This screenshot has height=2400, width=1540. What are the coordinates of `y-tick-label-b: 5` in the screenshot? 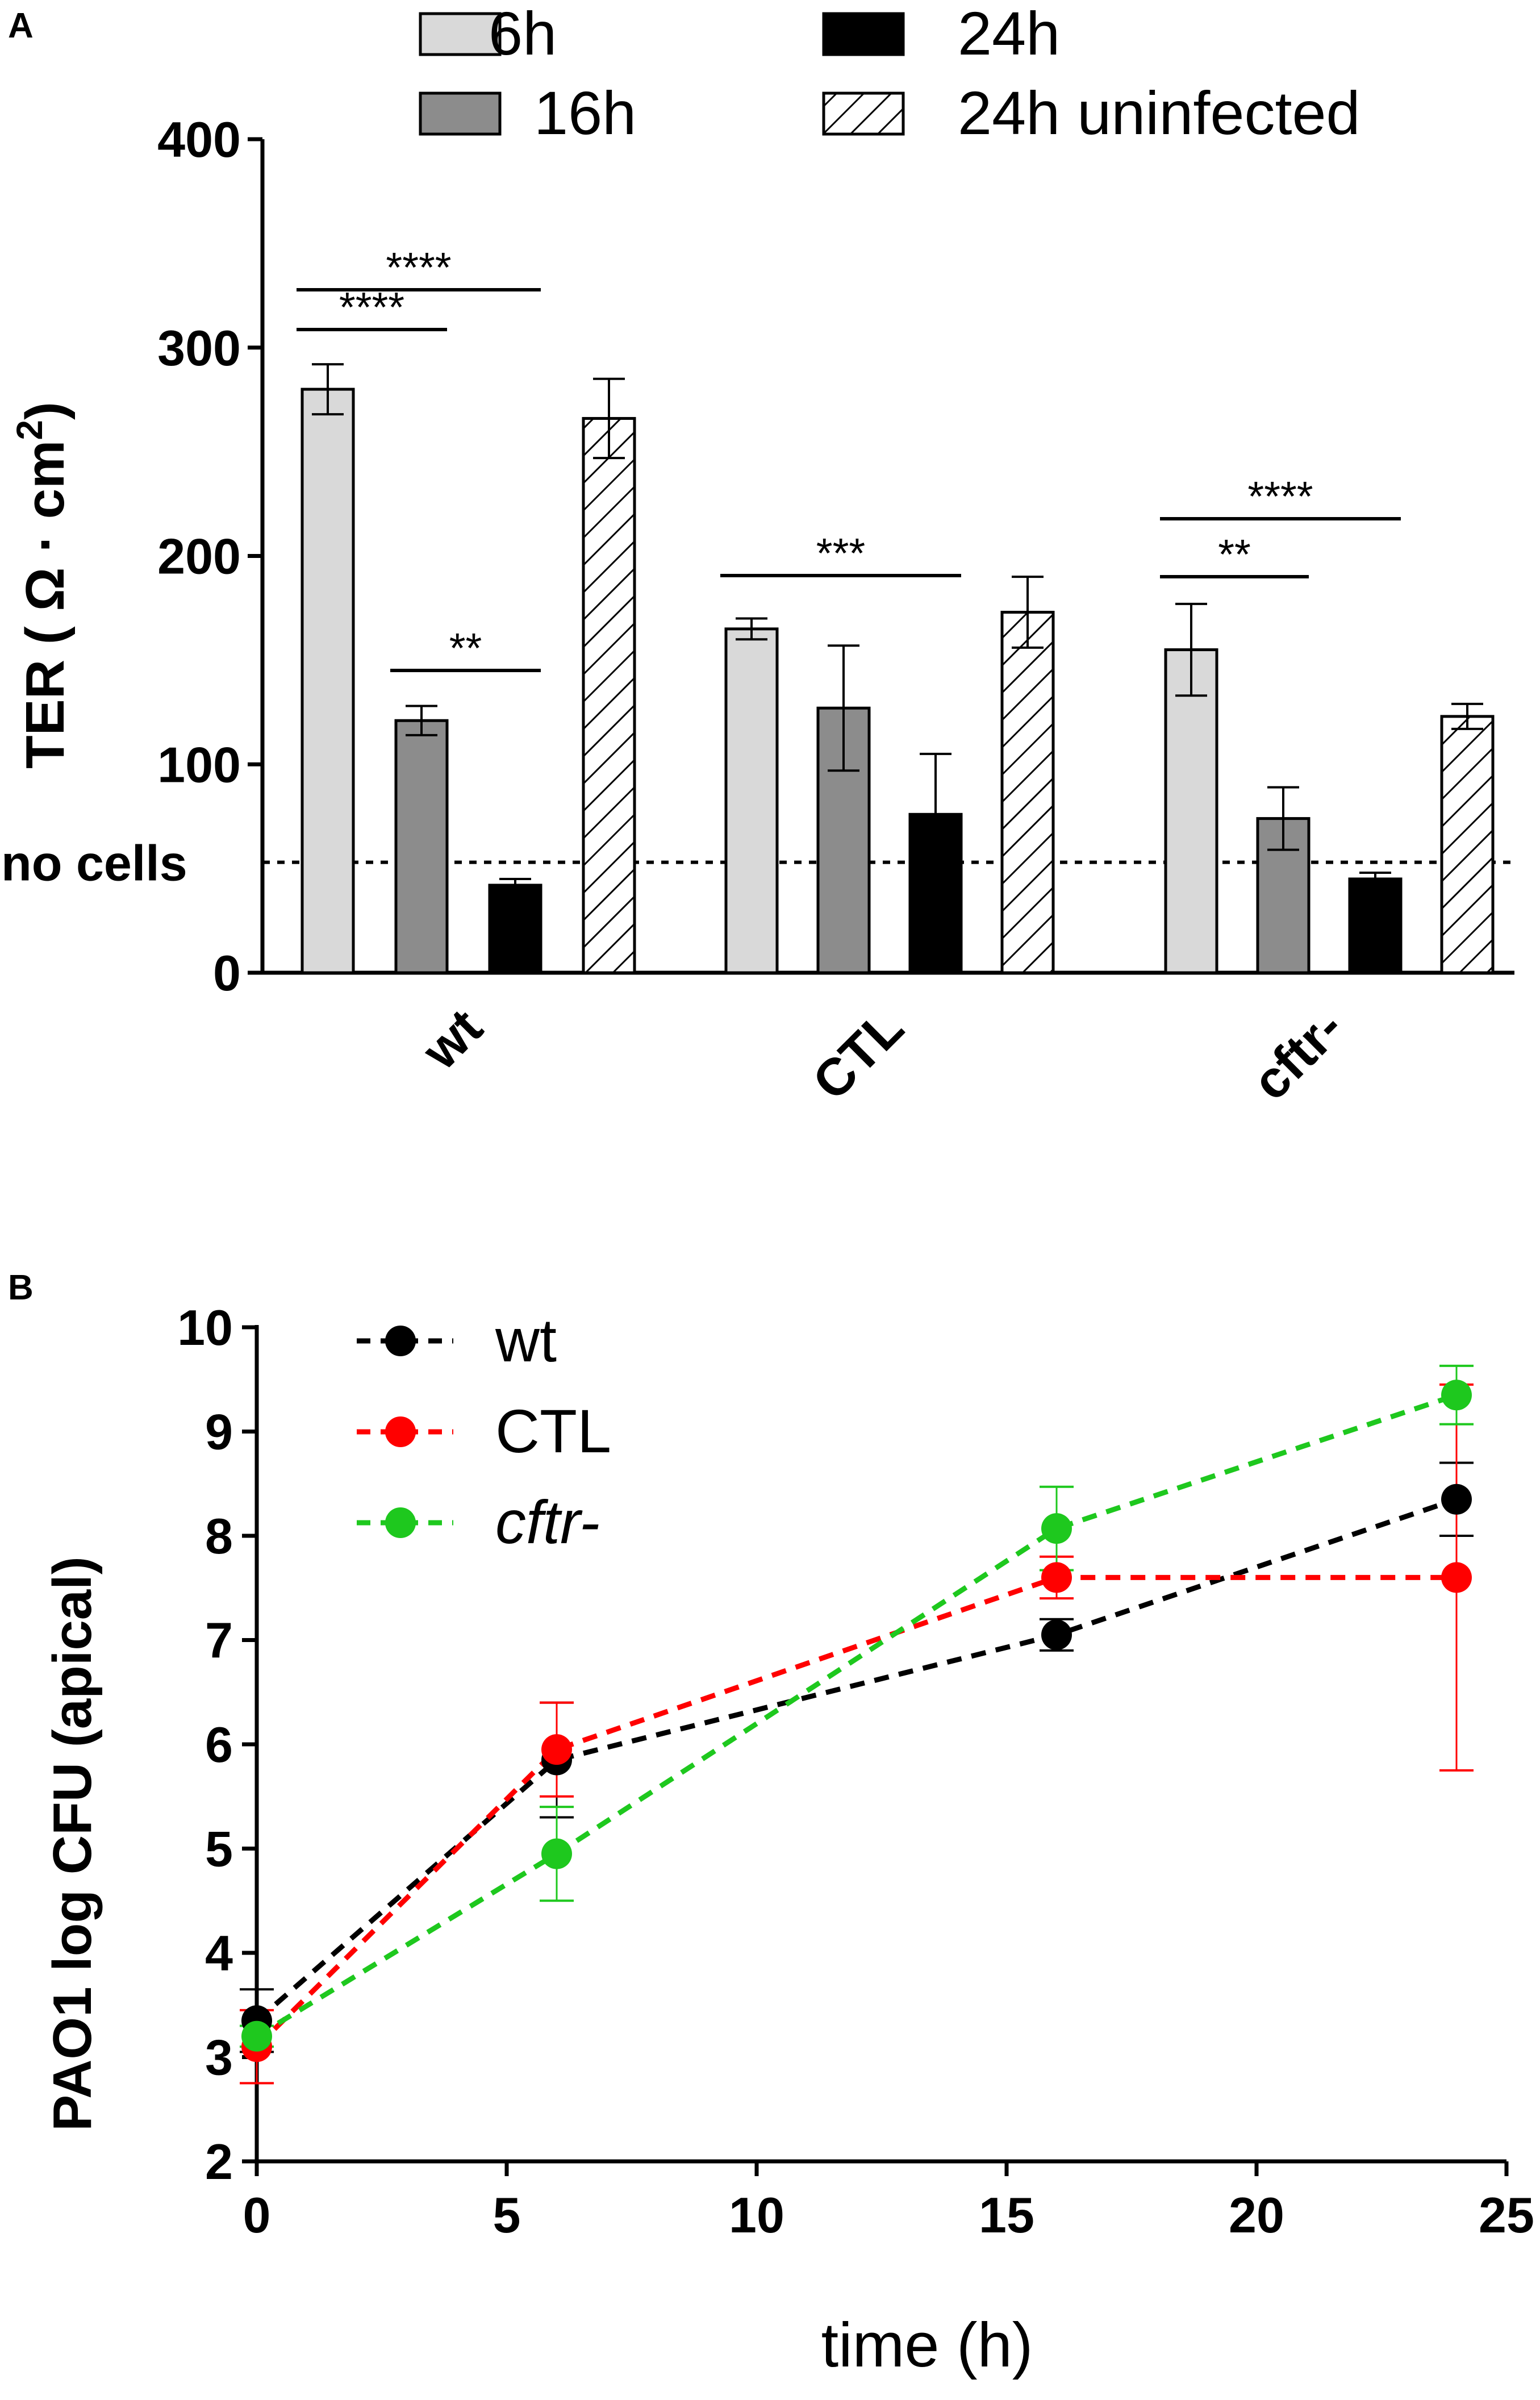 It's located at (219, 1849).